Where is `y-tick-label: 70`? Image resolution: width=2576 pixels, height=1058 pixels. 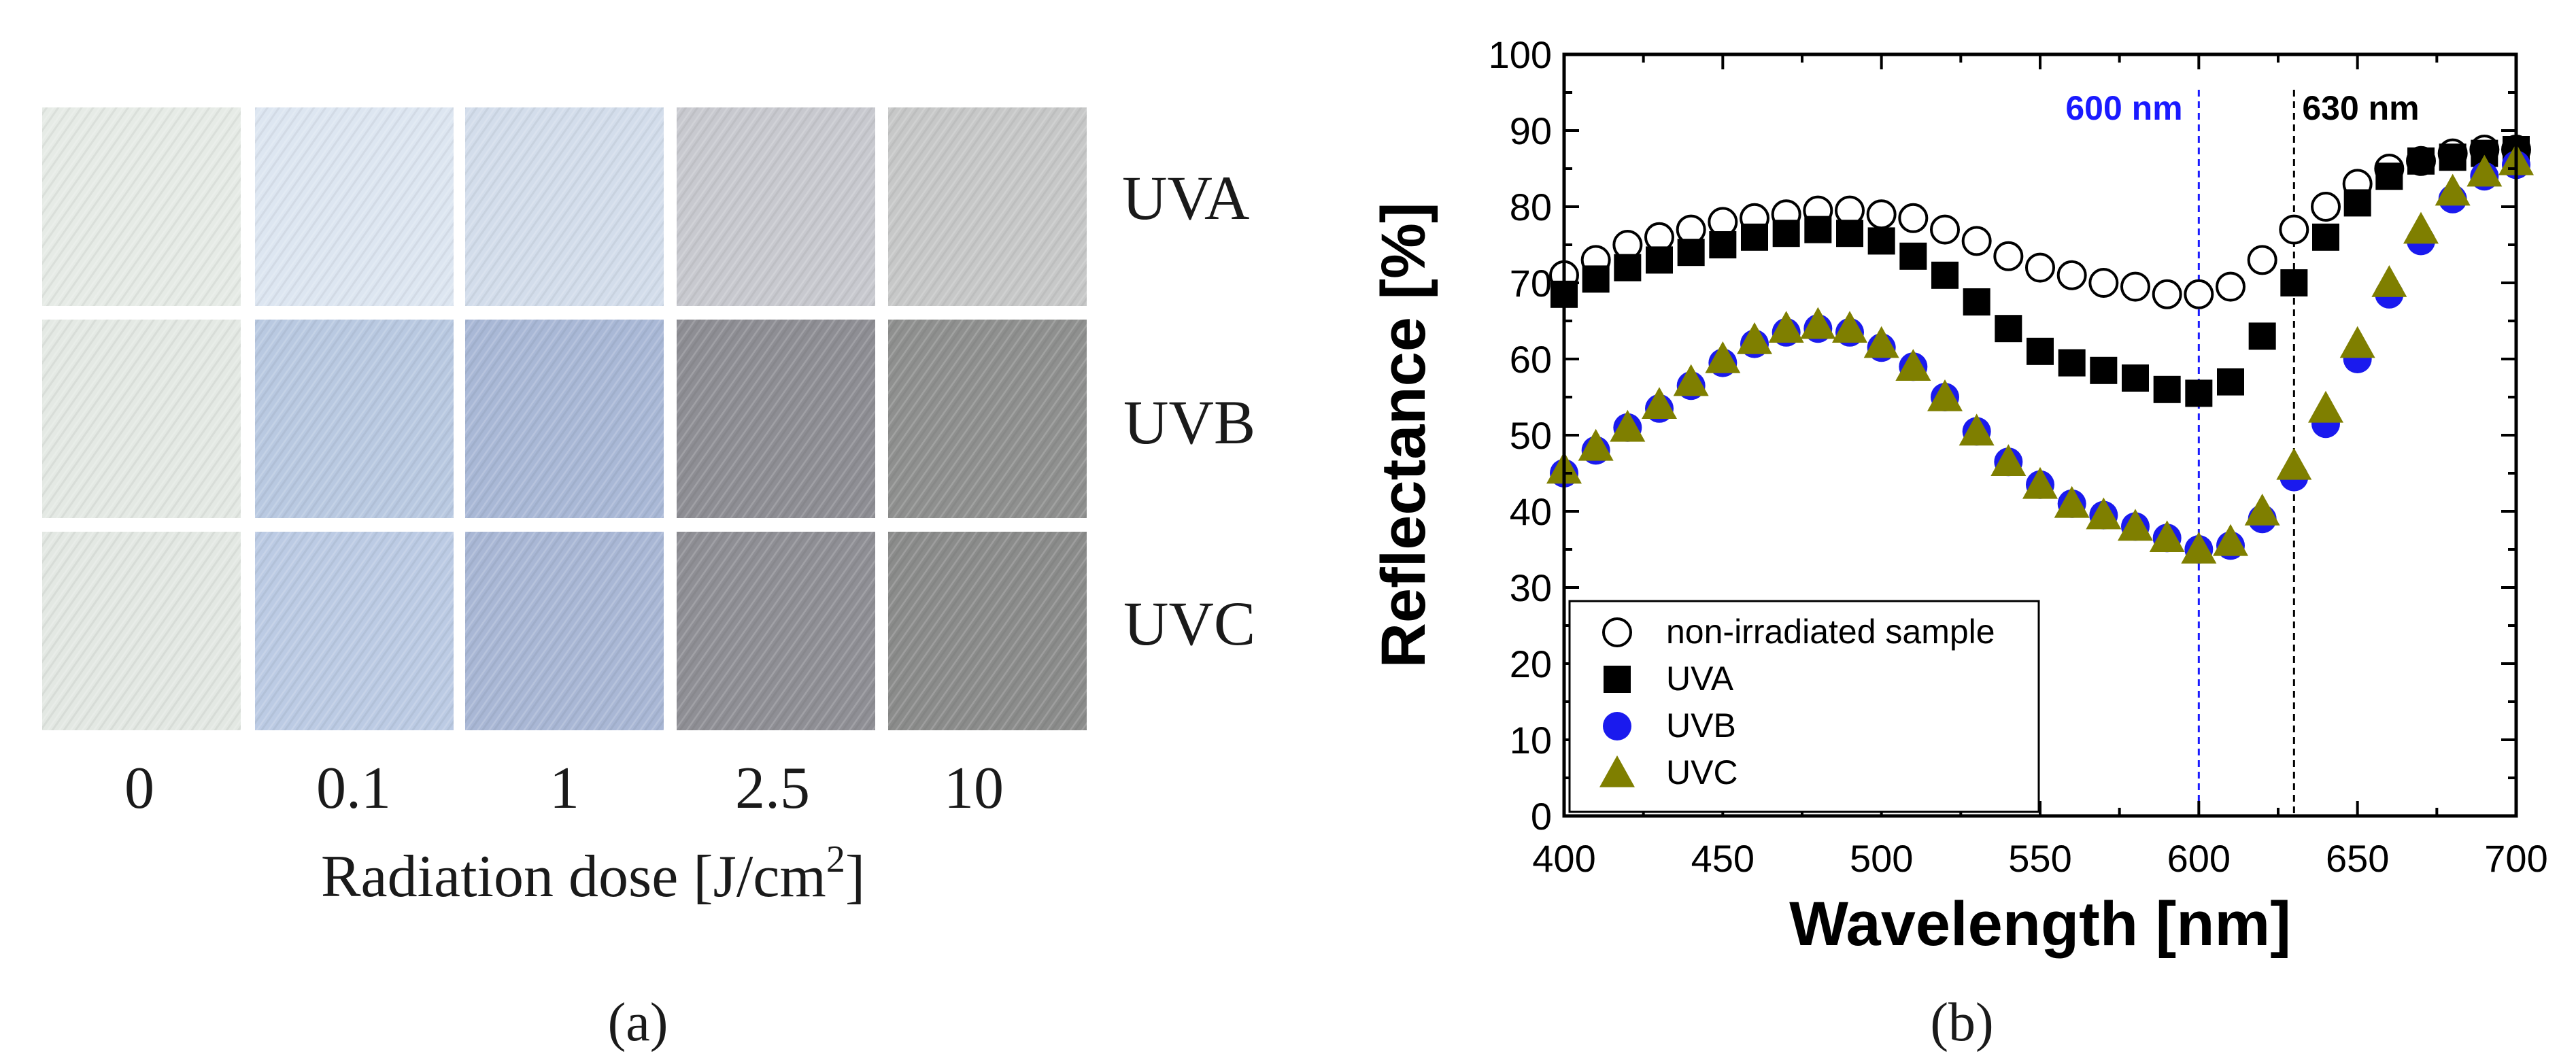 y-tick-label: 70 is located at coordinates (1531, 283).